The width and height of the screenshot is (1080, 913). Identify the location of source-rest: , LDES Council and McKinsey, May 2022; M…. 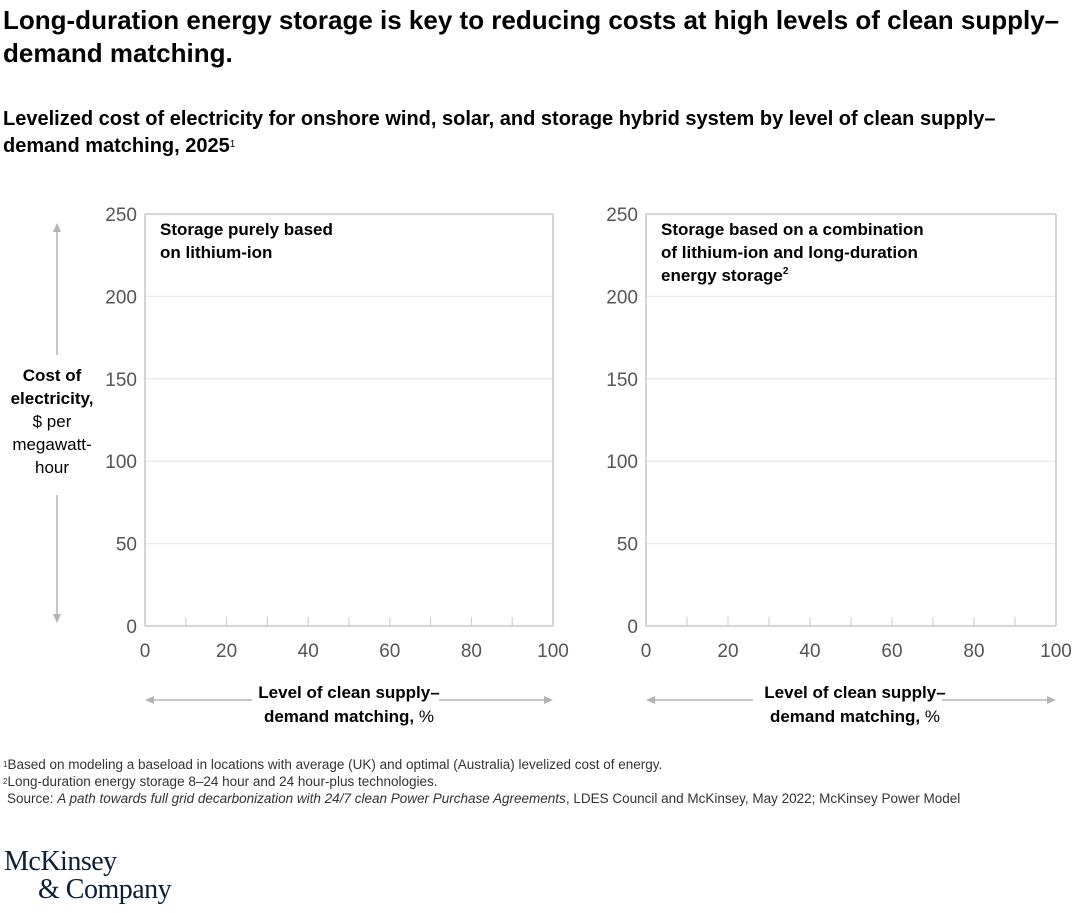
(763, 798).